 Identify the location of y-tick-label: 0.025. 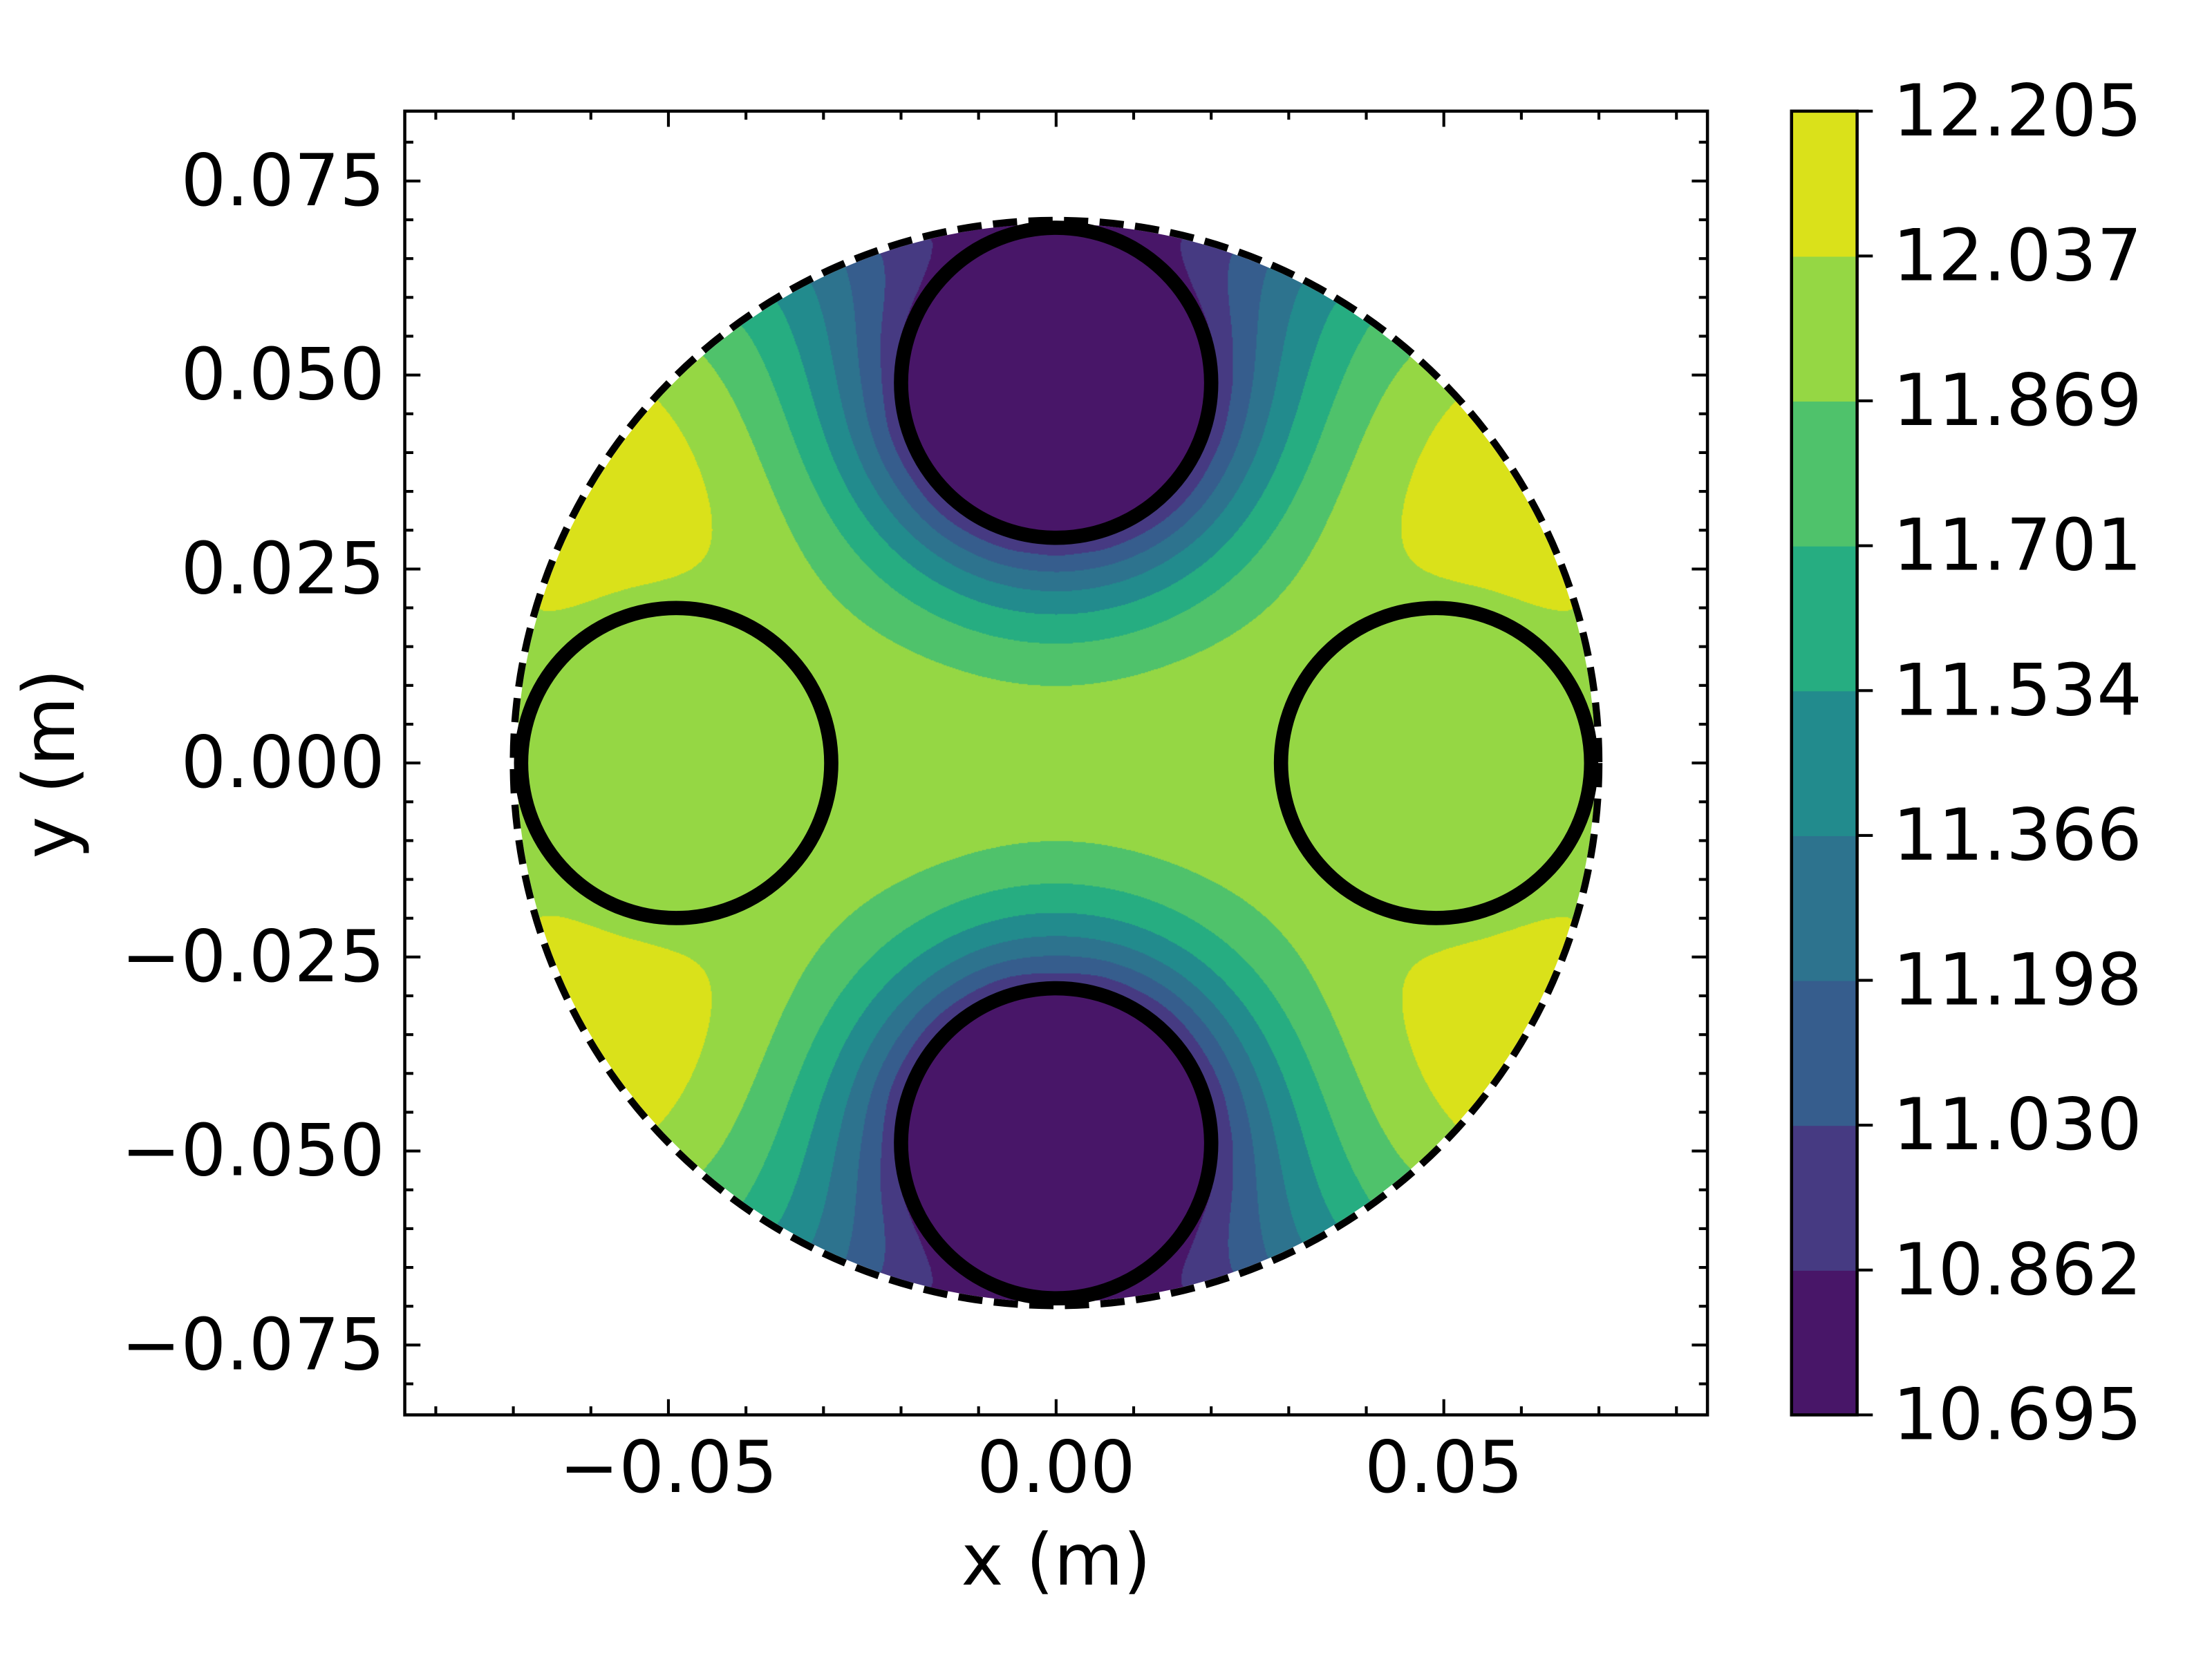
(283, 568).